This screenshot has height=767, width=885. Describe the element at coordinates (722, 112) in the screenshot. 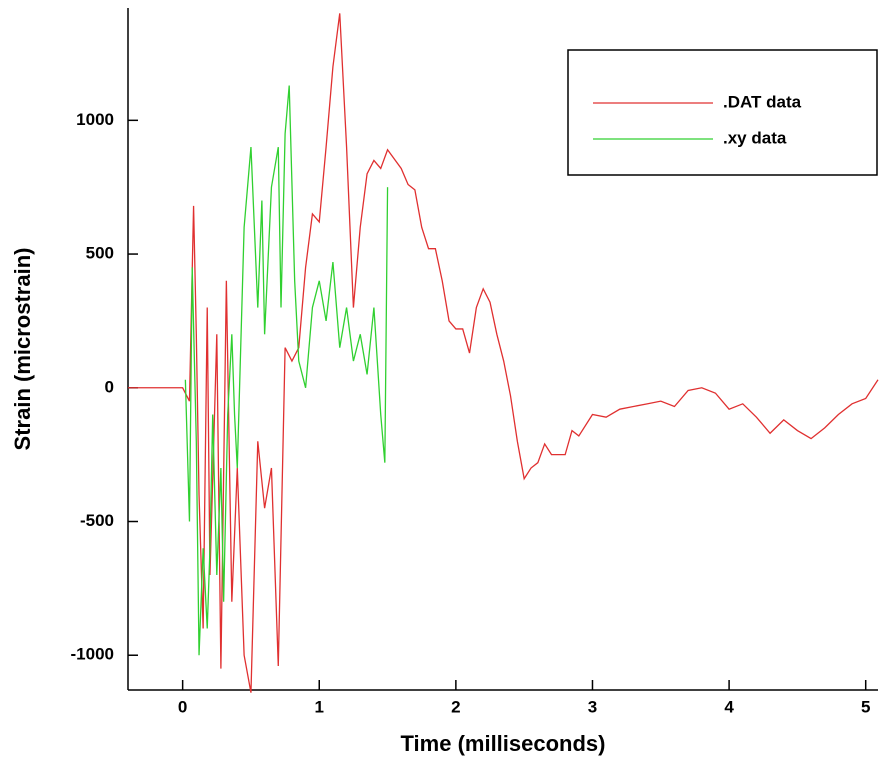

I see `legend-box` at that location.